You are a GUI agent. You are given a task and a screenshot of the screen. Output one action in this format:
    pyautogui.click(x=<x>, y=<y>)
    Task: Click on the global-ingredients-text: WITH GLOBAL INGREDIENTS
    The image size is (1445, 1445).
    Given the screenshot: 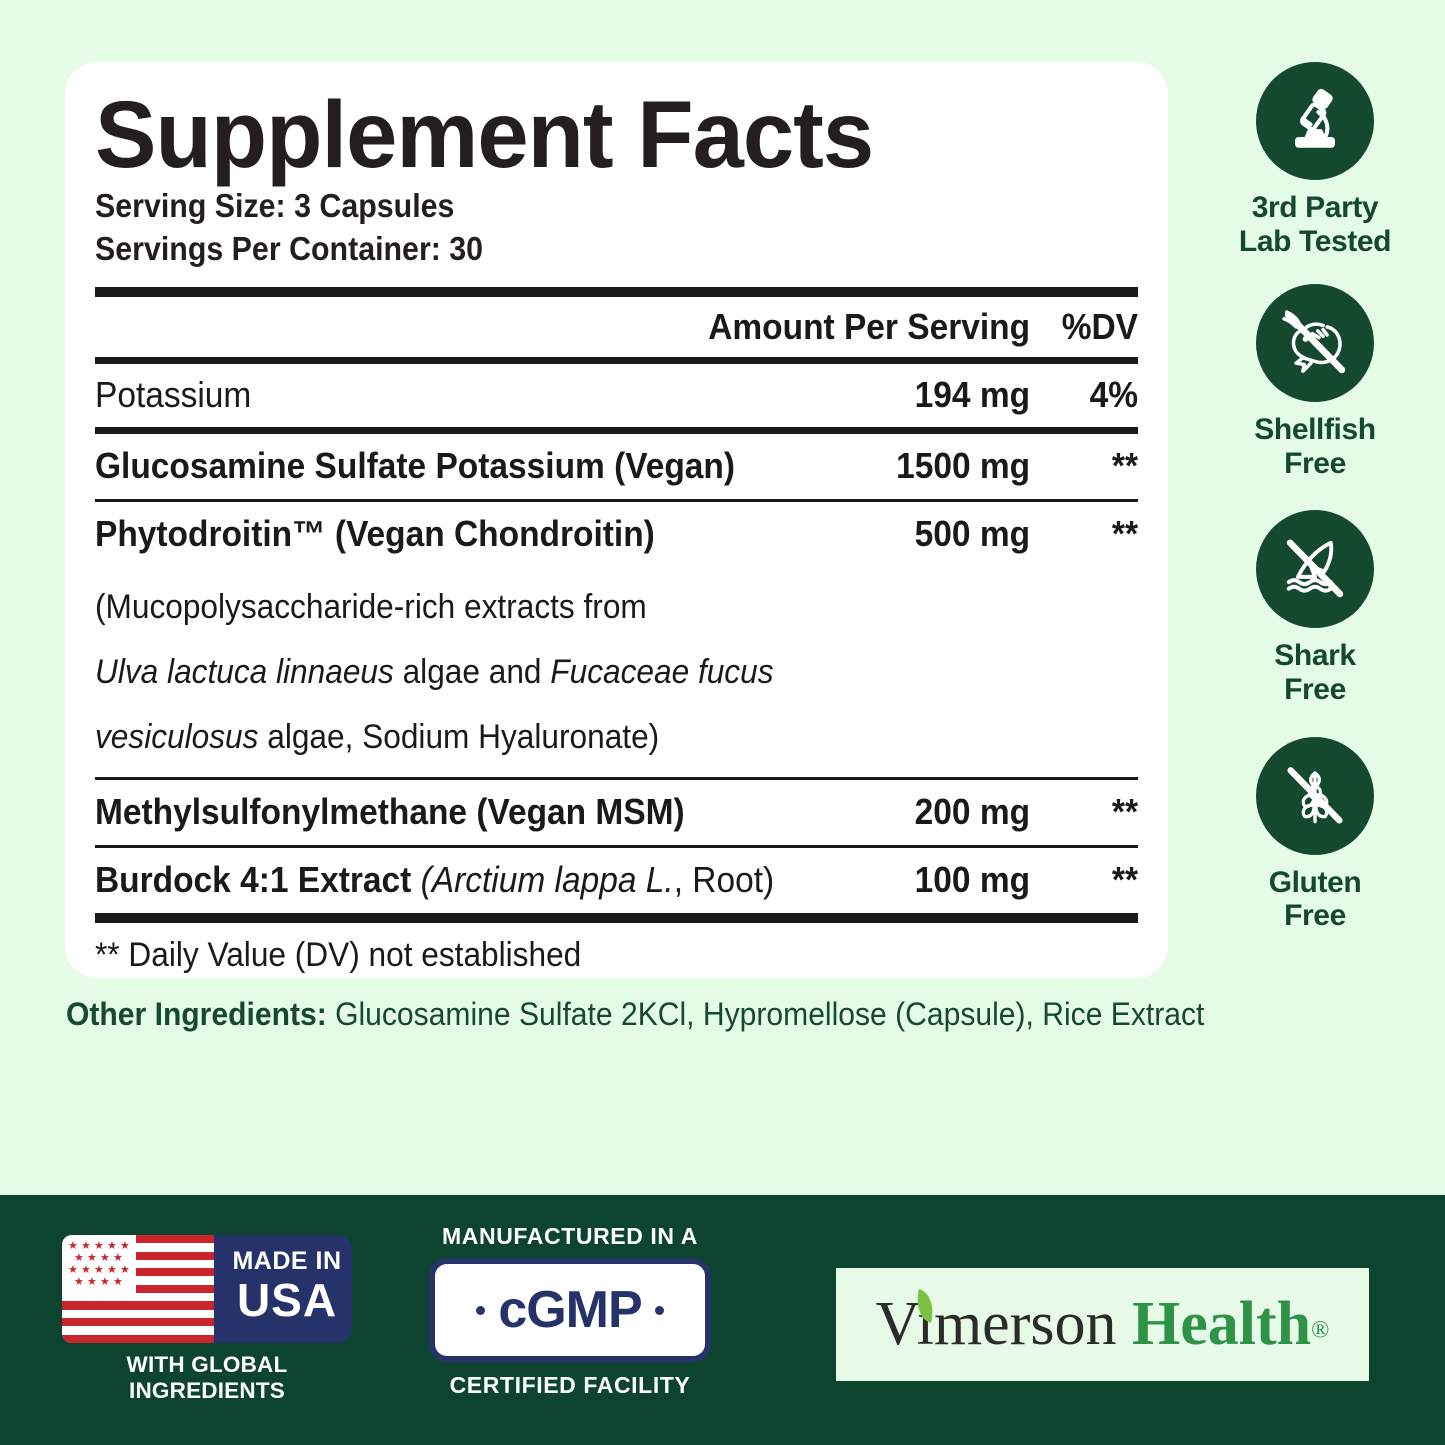 What is the action you would take?
    pyautogui.click(x=207, y=1377)
    